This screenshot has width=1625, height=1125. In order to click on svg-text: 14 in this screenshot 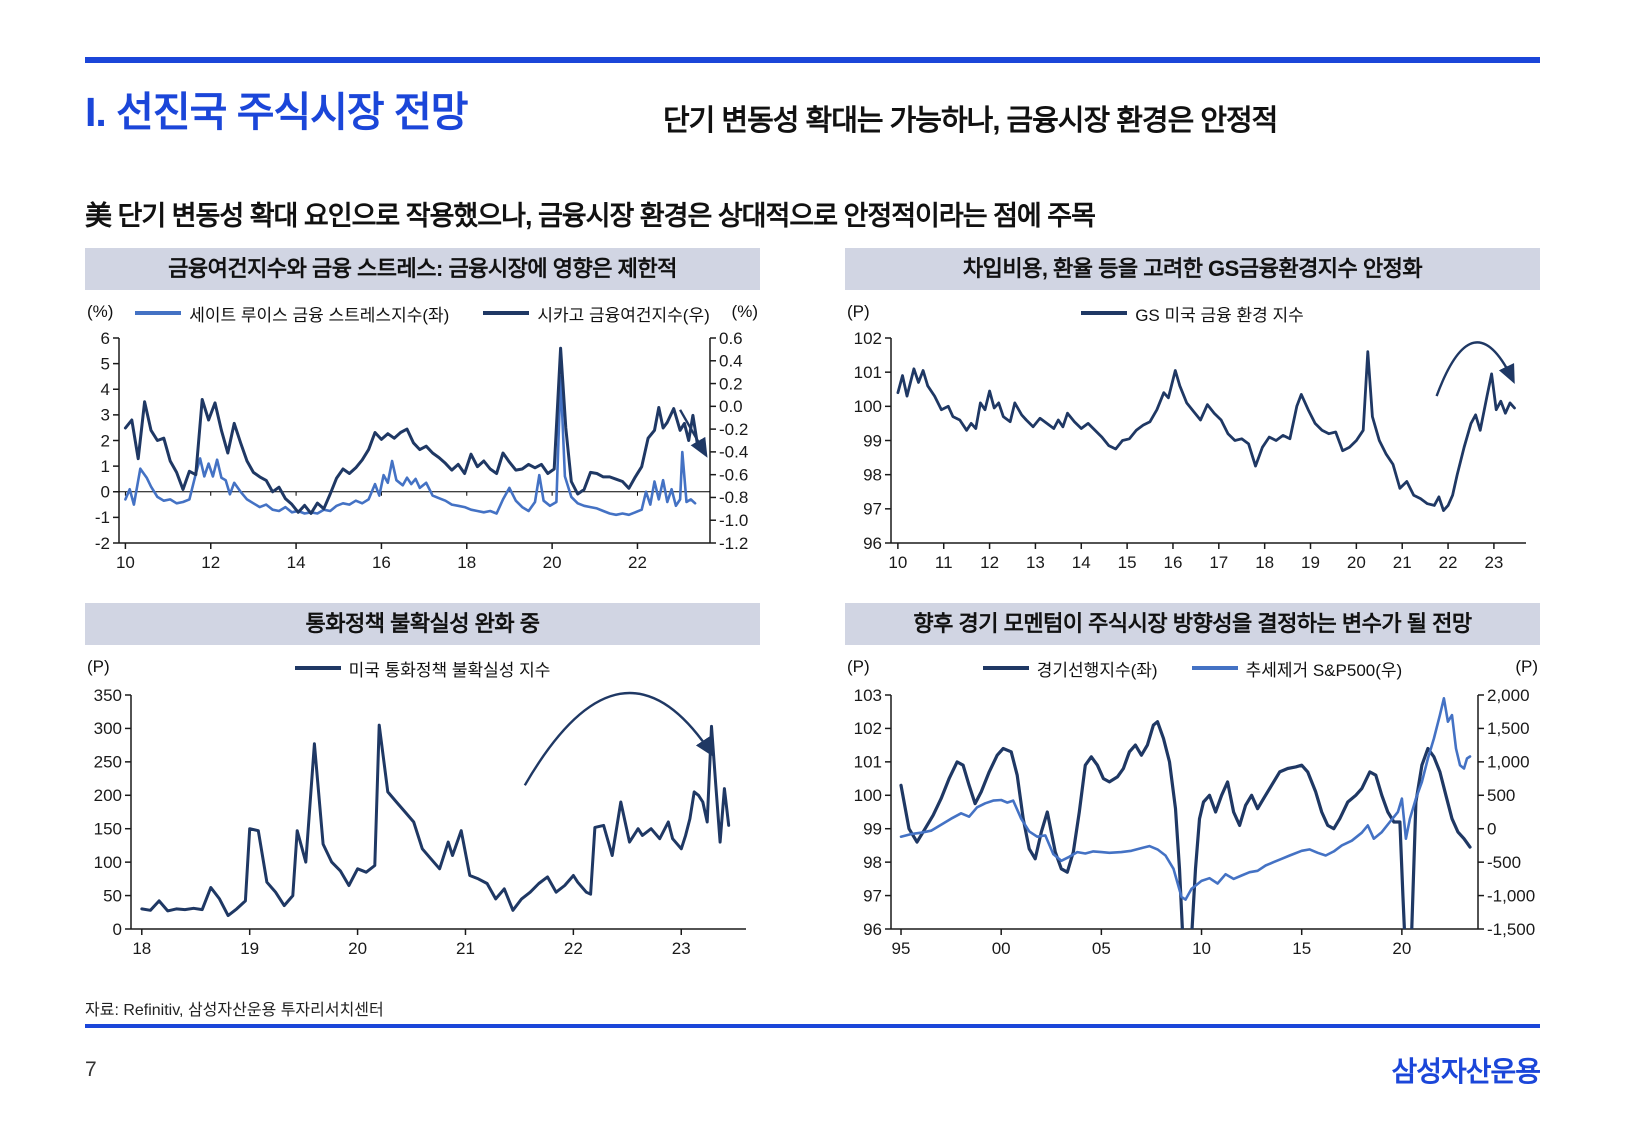, I will do `click(296, 562)`.